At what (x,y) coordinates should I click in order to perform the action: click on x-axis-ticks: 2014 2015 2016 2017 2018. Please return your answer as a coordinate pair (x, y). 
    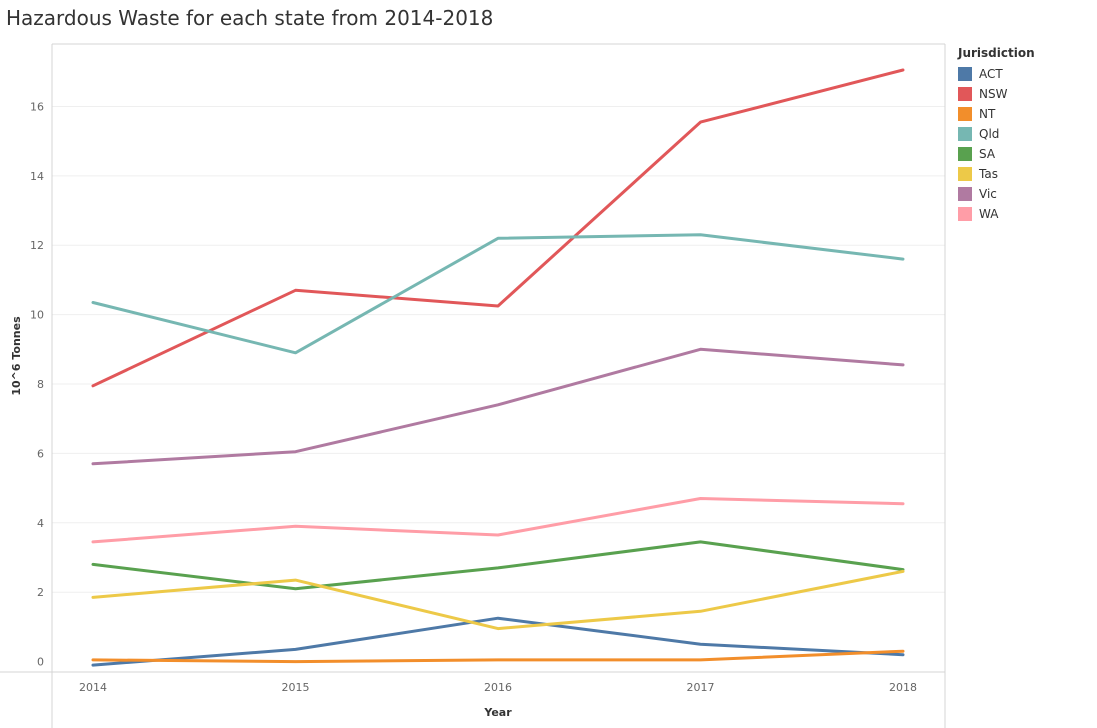
    Looking at the image, I should click on (498, 687).